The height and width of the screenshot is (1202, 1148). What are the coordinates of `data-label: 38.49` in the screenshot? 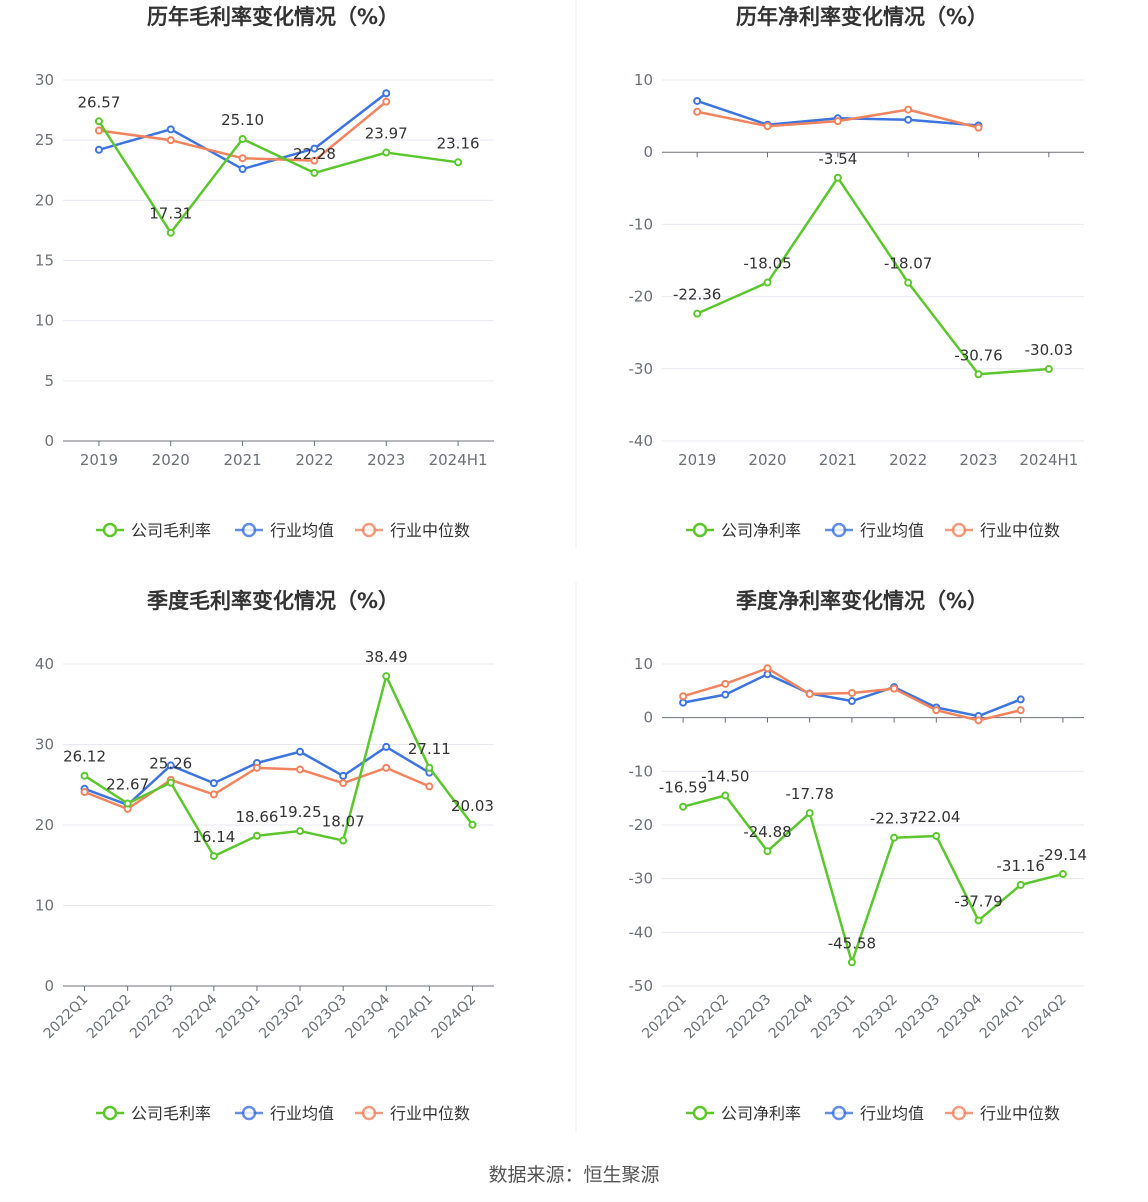 It's located at (386, 657).